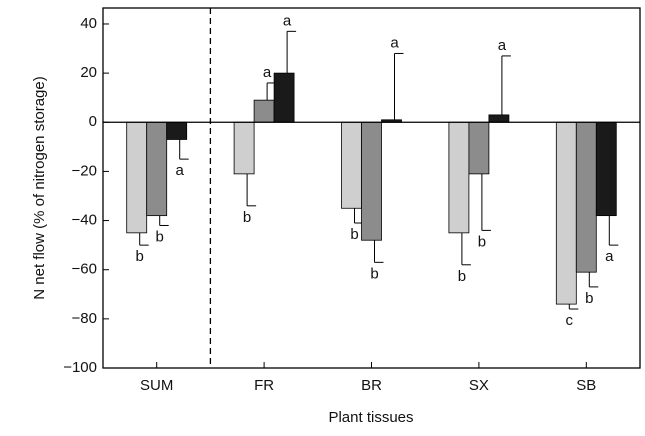 The height and width of the screenshot is (436, 645). I want to click on x-tick-label: SUM, so click(156, 385).